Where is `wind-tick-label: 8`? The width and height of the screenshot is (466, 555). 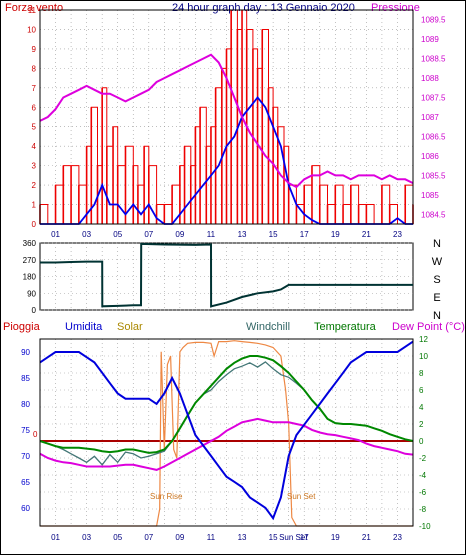 wind-tick-label: 8 is located at coordinates (34, 68).